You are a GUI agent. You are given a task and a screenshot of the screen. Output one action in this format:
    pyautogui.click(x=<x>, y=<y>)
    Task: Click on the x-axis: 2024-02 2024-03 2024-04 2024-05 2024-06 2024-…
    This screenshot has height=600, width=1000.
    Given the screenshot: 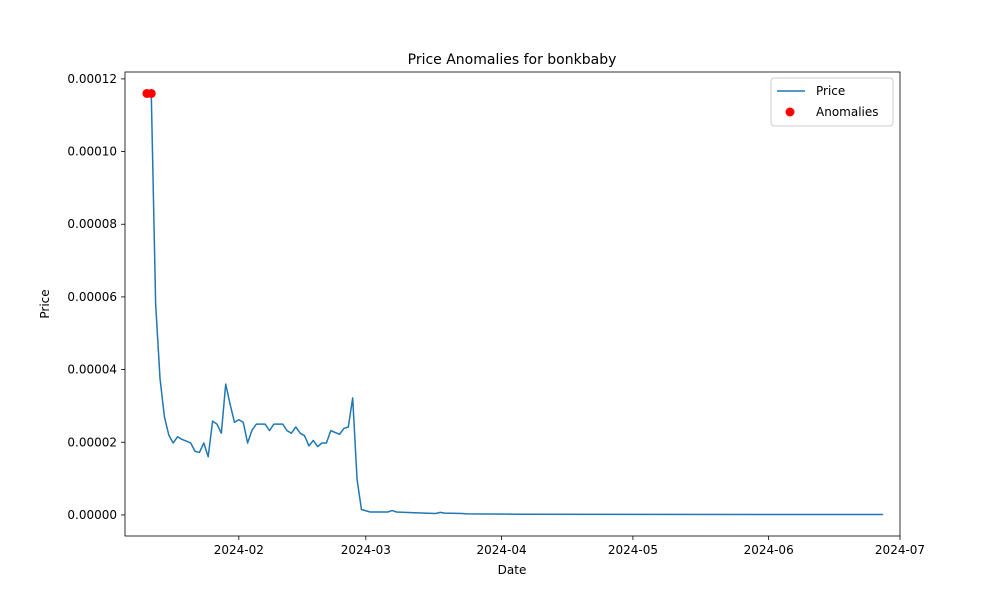 What is the action you would take?
    pyautogui.click(x=569, y=546)
    